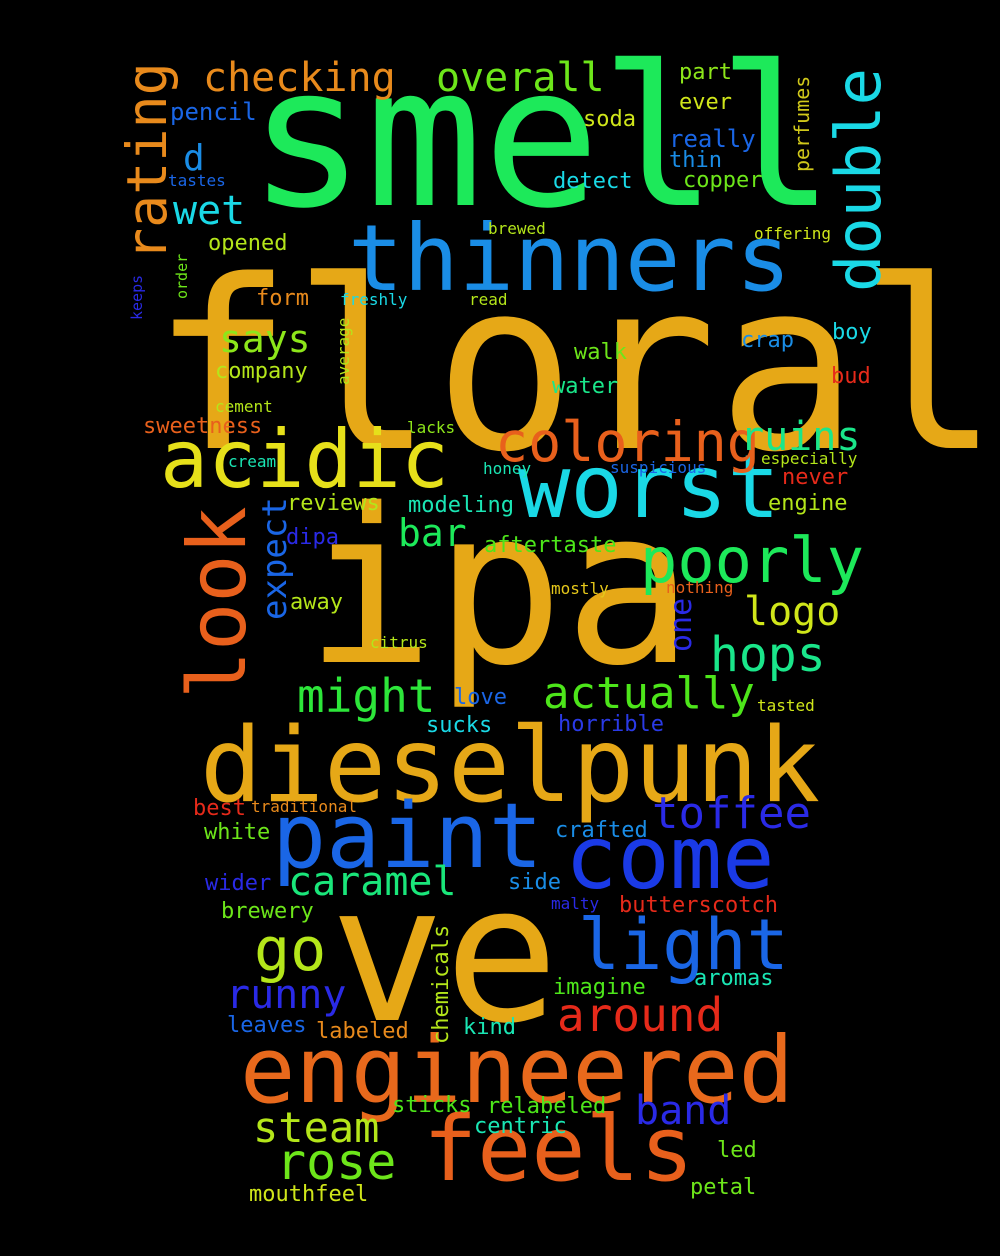  What do you see at coordinates (290, 950) in the screenshot?
I see `cloud-word: go` at bounding box center [290, 950].